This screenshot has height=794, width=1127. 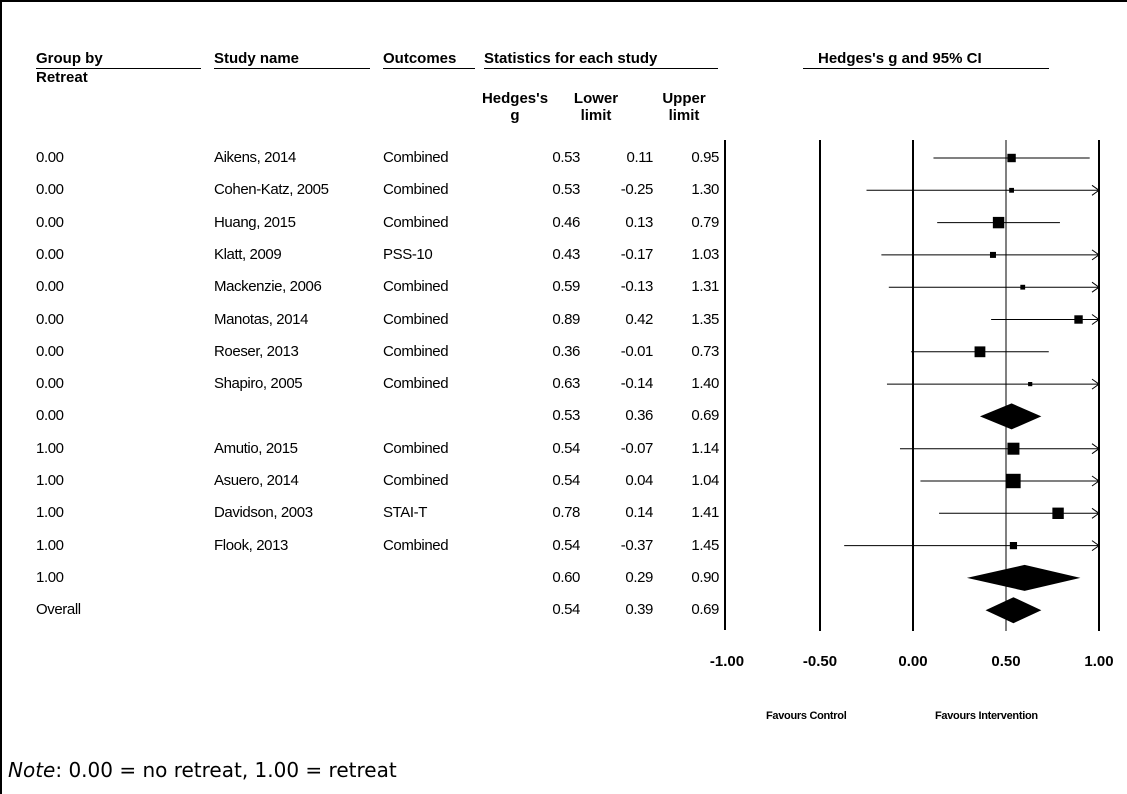 I want to click on cell-lower-limit: 0.42, so click(x=639, y=319).